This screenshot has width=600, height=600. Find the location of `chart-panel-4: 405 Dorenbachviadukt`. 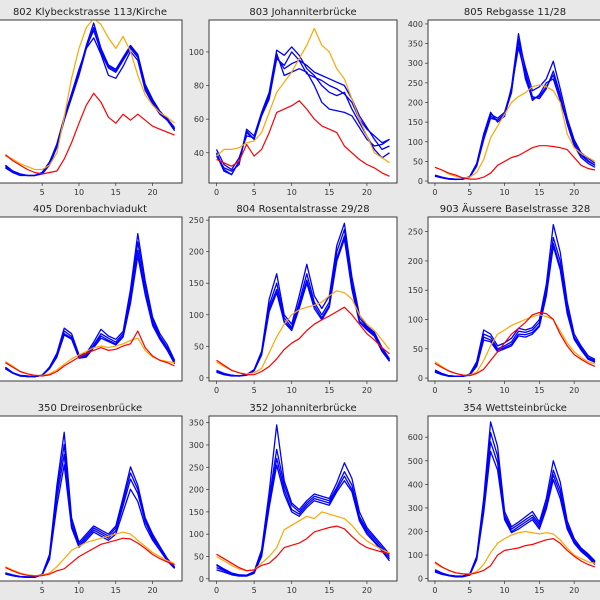

chart-panel-4: 405 Dorenbachviadukt is located at coordinates (91, 293).